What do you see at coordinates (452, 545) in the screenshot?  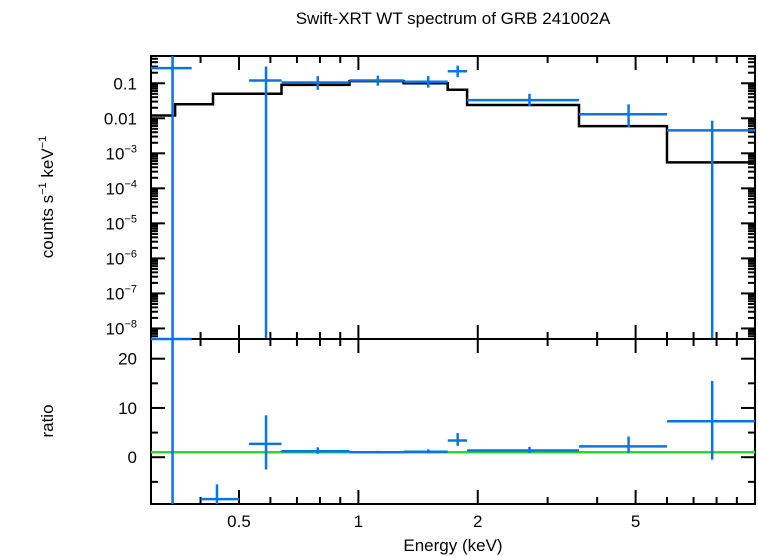 I see `x-axis-label: Energy (keV)` at bounding box center [452, 545].